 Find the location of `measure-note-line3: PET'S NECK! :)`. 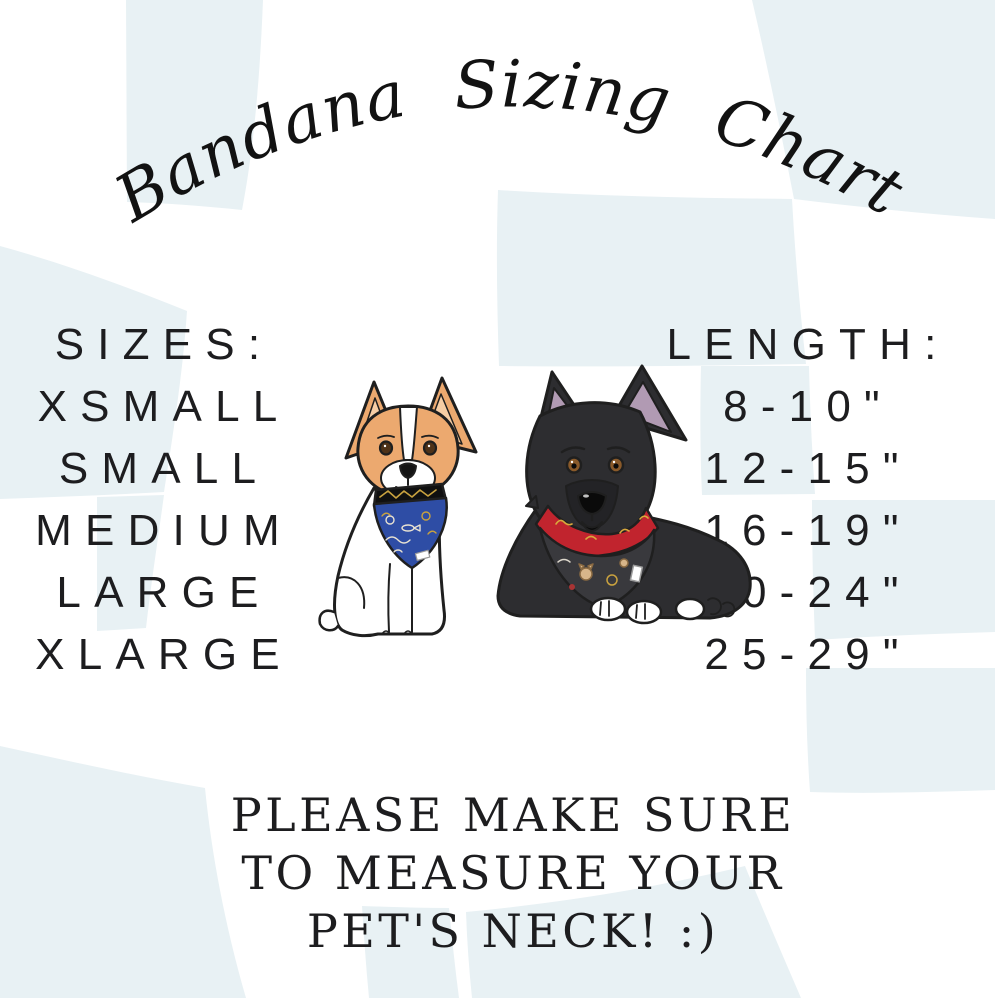

measure-note-line3: PET'S NECK! :) is located at coordinates (513, 931).